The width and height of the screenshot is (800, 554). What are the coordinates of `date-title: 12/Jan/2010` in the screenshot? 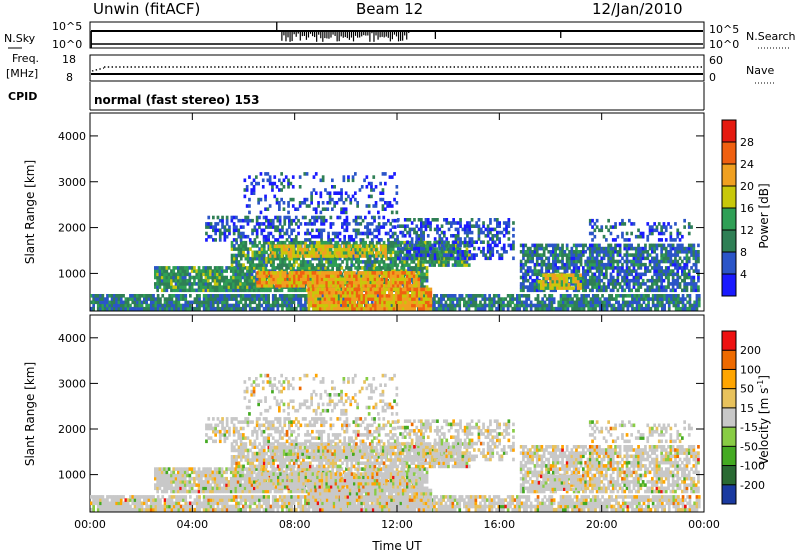 It's located at (637, 9).